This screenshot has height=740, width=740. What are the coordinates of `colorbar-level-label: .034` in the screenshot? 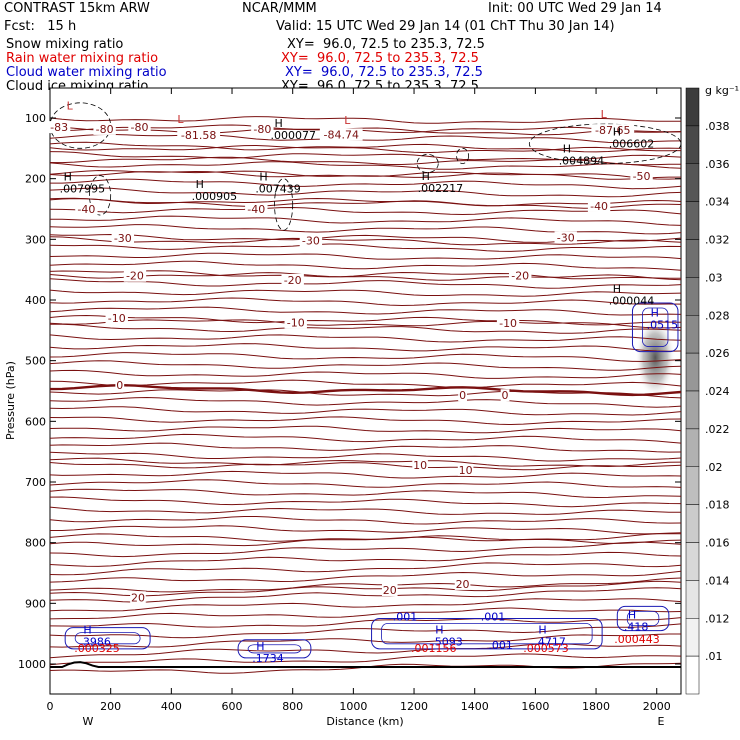 It's located at (717, 202).